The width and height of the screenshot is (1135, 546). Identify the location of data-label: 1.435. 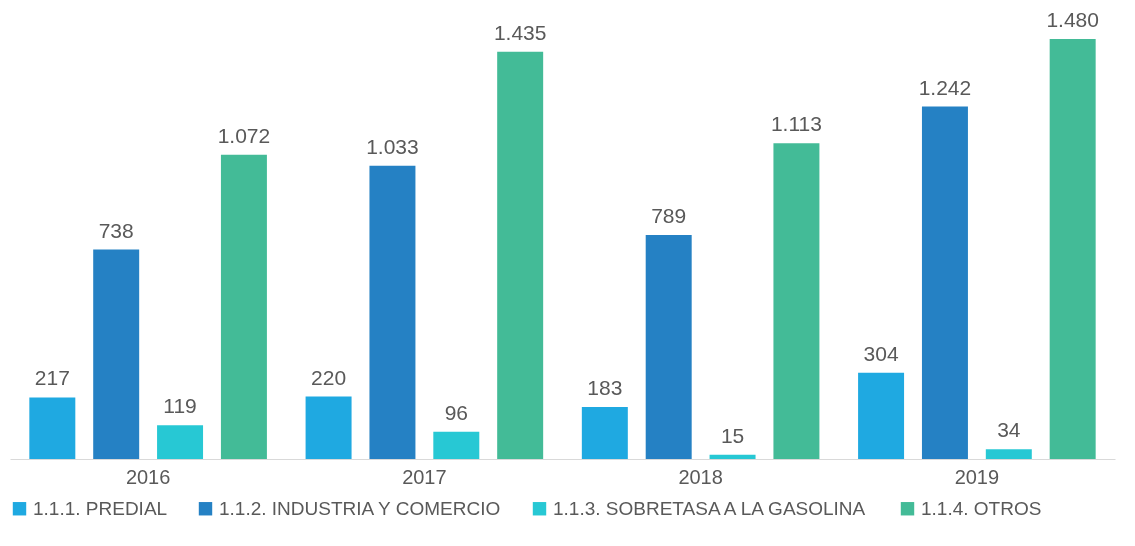
(520, 32).